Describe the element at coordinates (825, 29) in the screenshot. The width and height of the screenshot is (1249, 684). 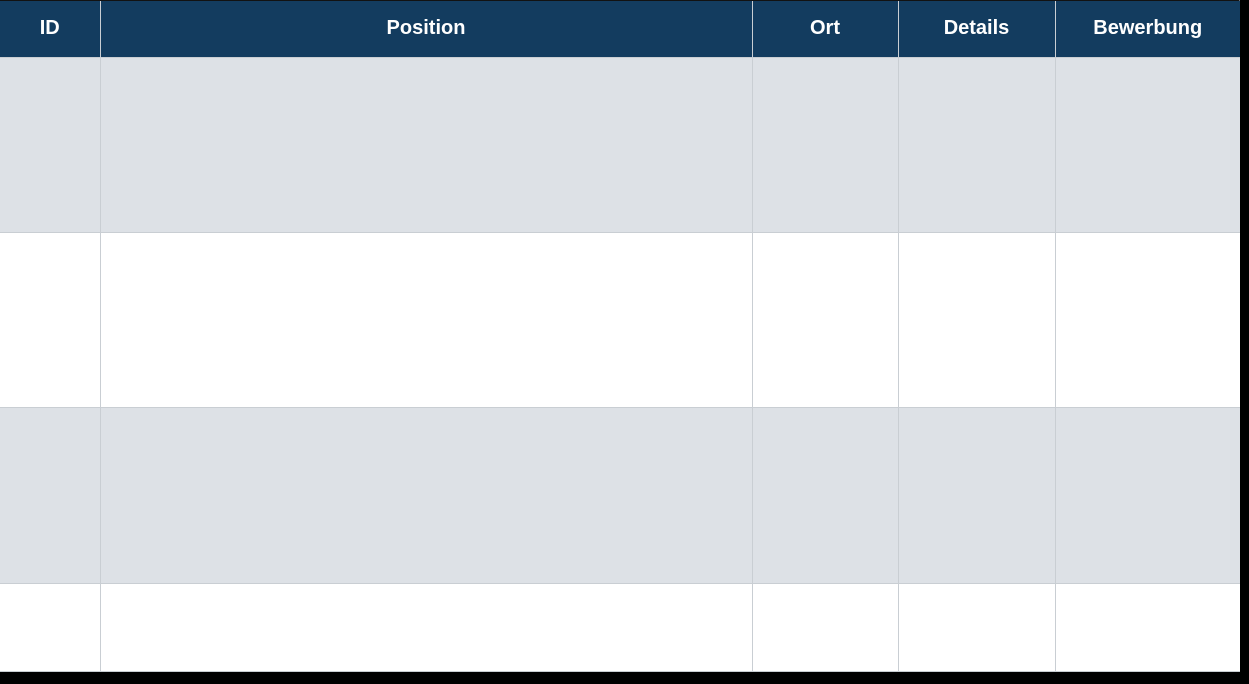
I see `column-header-ort: Ort` at that location.